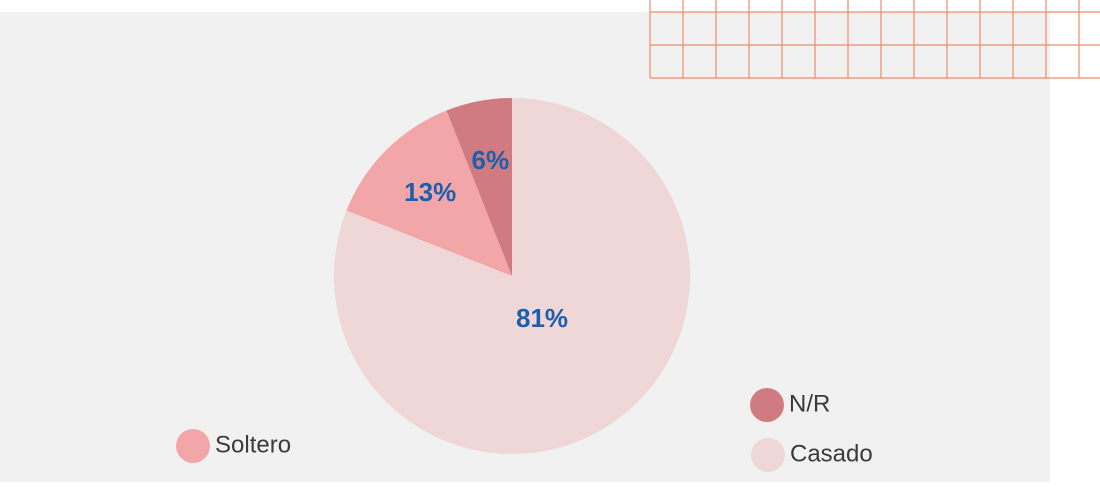  Describe the element at coordinates (542, 318) in the screenshot. I see `data-label: 81%` at that location.